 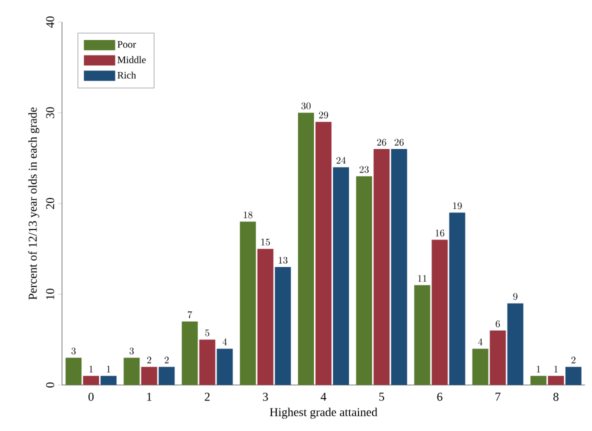 I want to click on y-tick-label: 0, so click(x=50, y=385).